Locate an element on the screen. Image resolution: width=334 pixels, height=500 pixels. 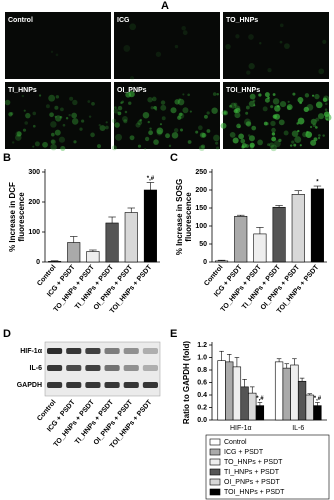
y-tick-label: 1.0 is located at coordinates (202, 357).